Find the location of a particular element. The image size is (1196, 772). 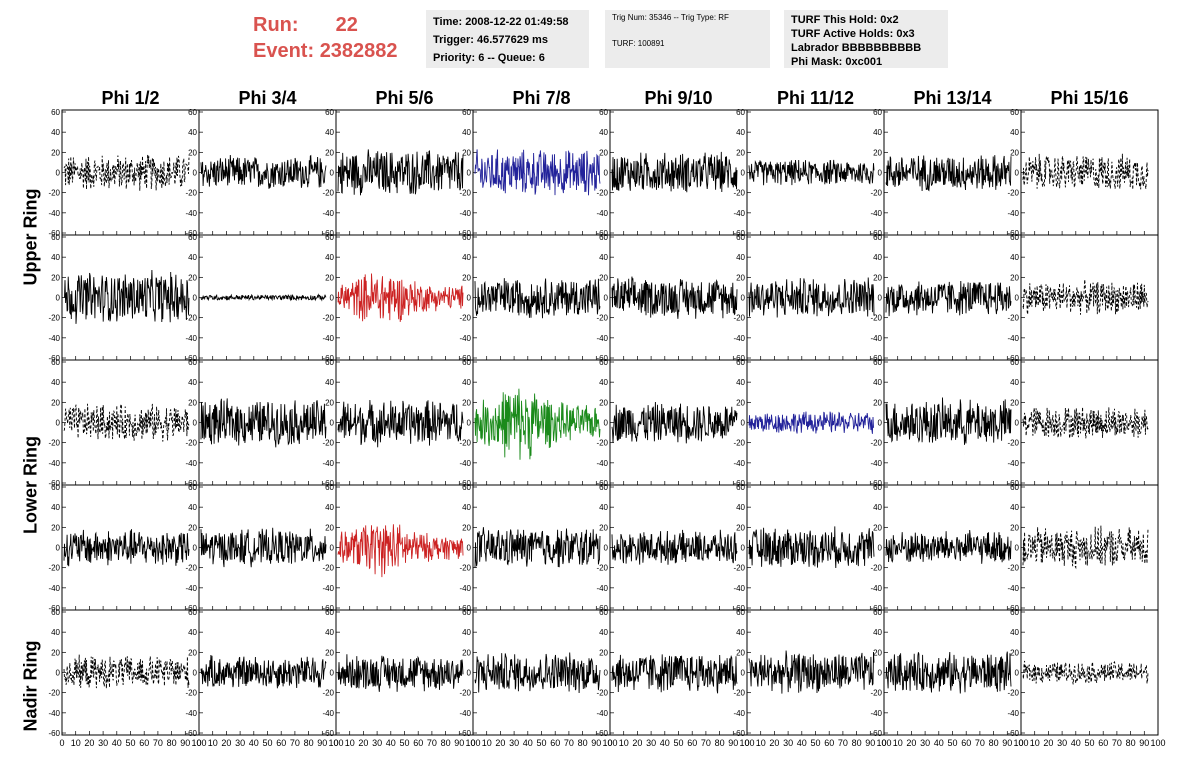

phi-mask-line: Phi Mask: 0xc001 is located at coordinates (837, 62).